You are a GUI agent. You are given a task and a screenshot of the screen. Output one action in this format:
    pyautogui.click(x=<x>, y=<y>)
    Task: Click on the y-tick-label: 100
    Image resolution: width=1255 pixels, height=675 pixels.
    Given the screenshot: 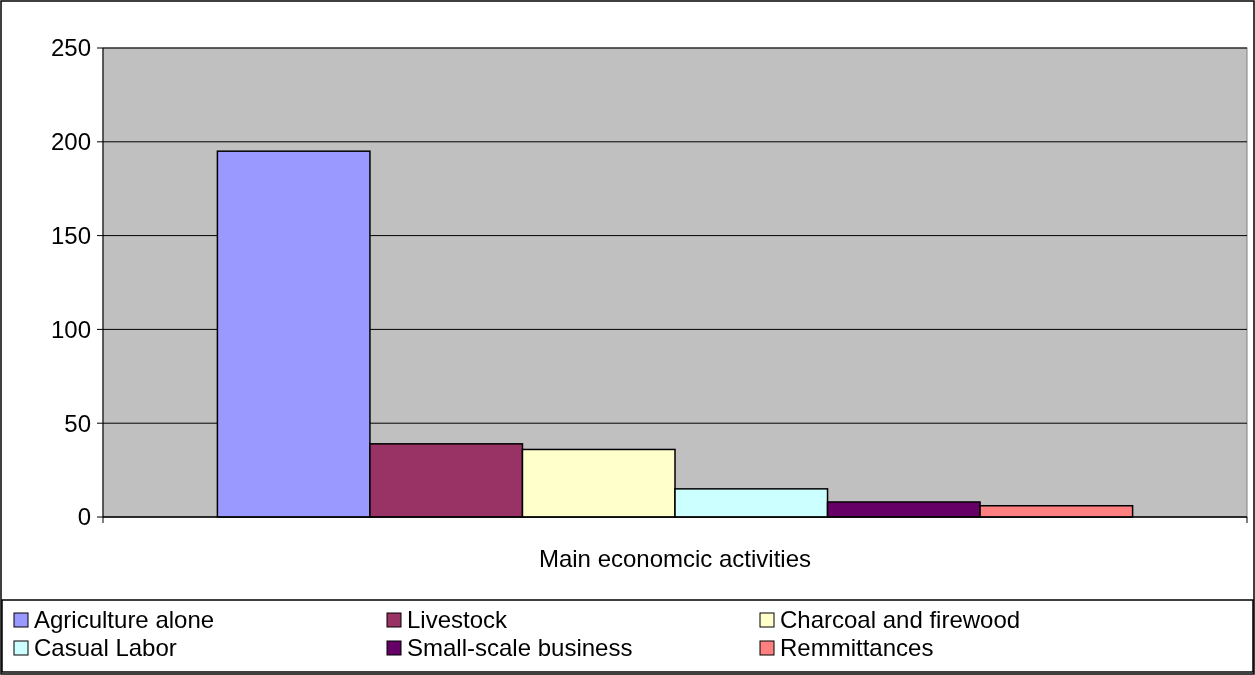 What is the action you would take?
    pyautogui.click(x=70, y=329)
    